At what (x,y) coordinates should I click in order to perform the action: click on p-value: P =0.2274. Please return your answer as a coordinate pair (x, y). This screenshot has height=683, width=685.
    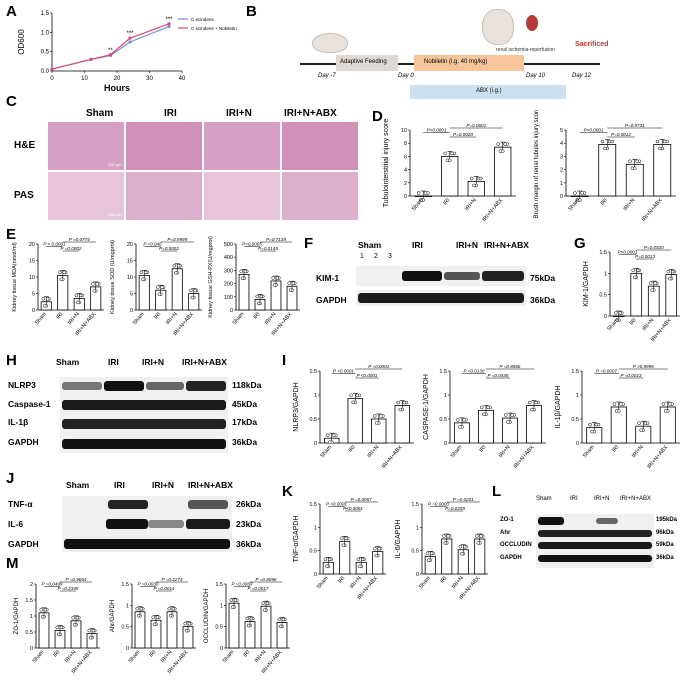
    Looking at the image, I should click on (172, 579).